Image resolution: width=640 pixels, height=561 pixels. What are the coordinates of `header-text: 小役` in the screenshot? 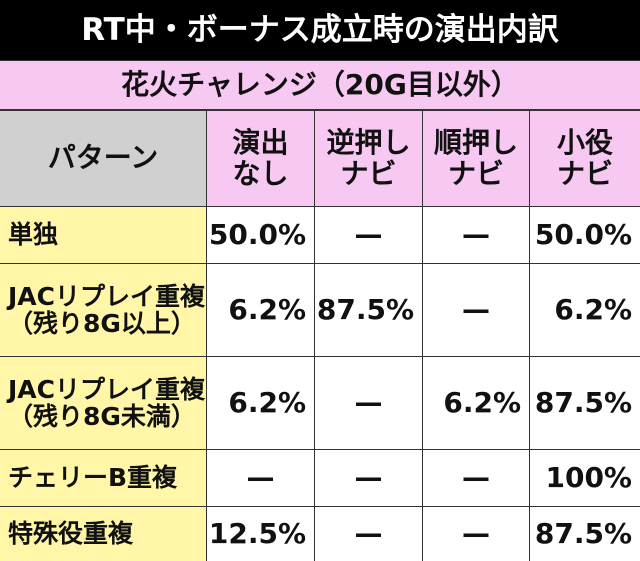 It's located at (584, 142).